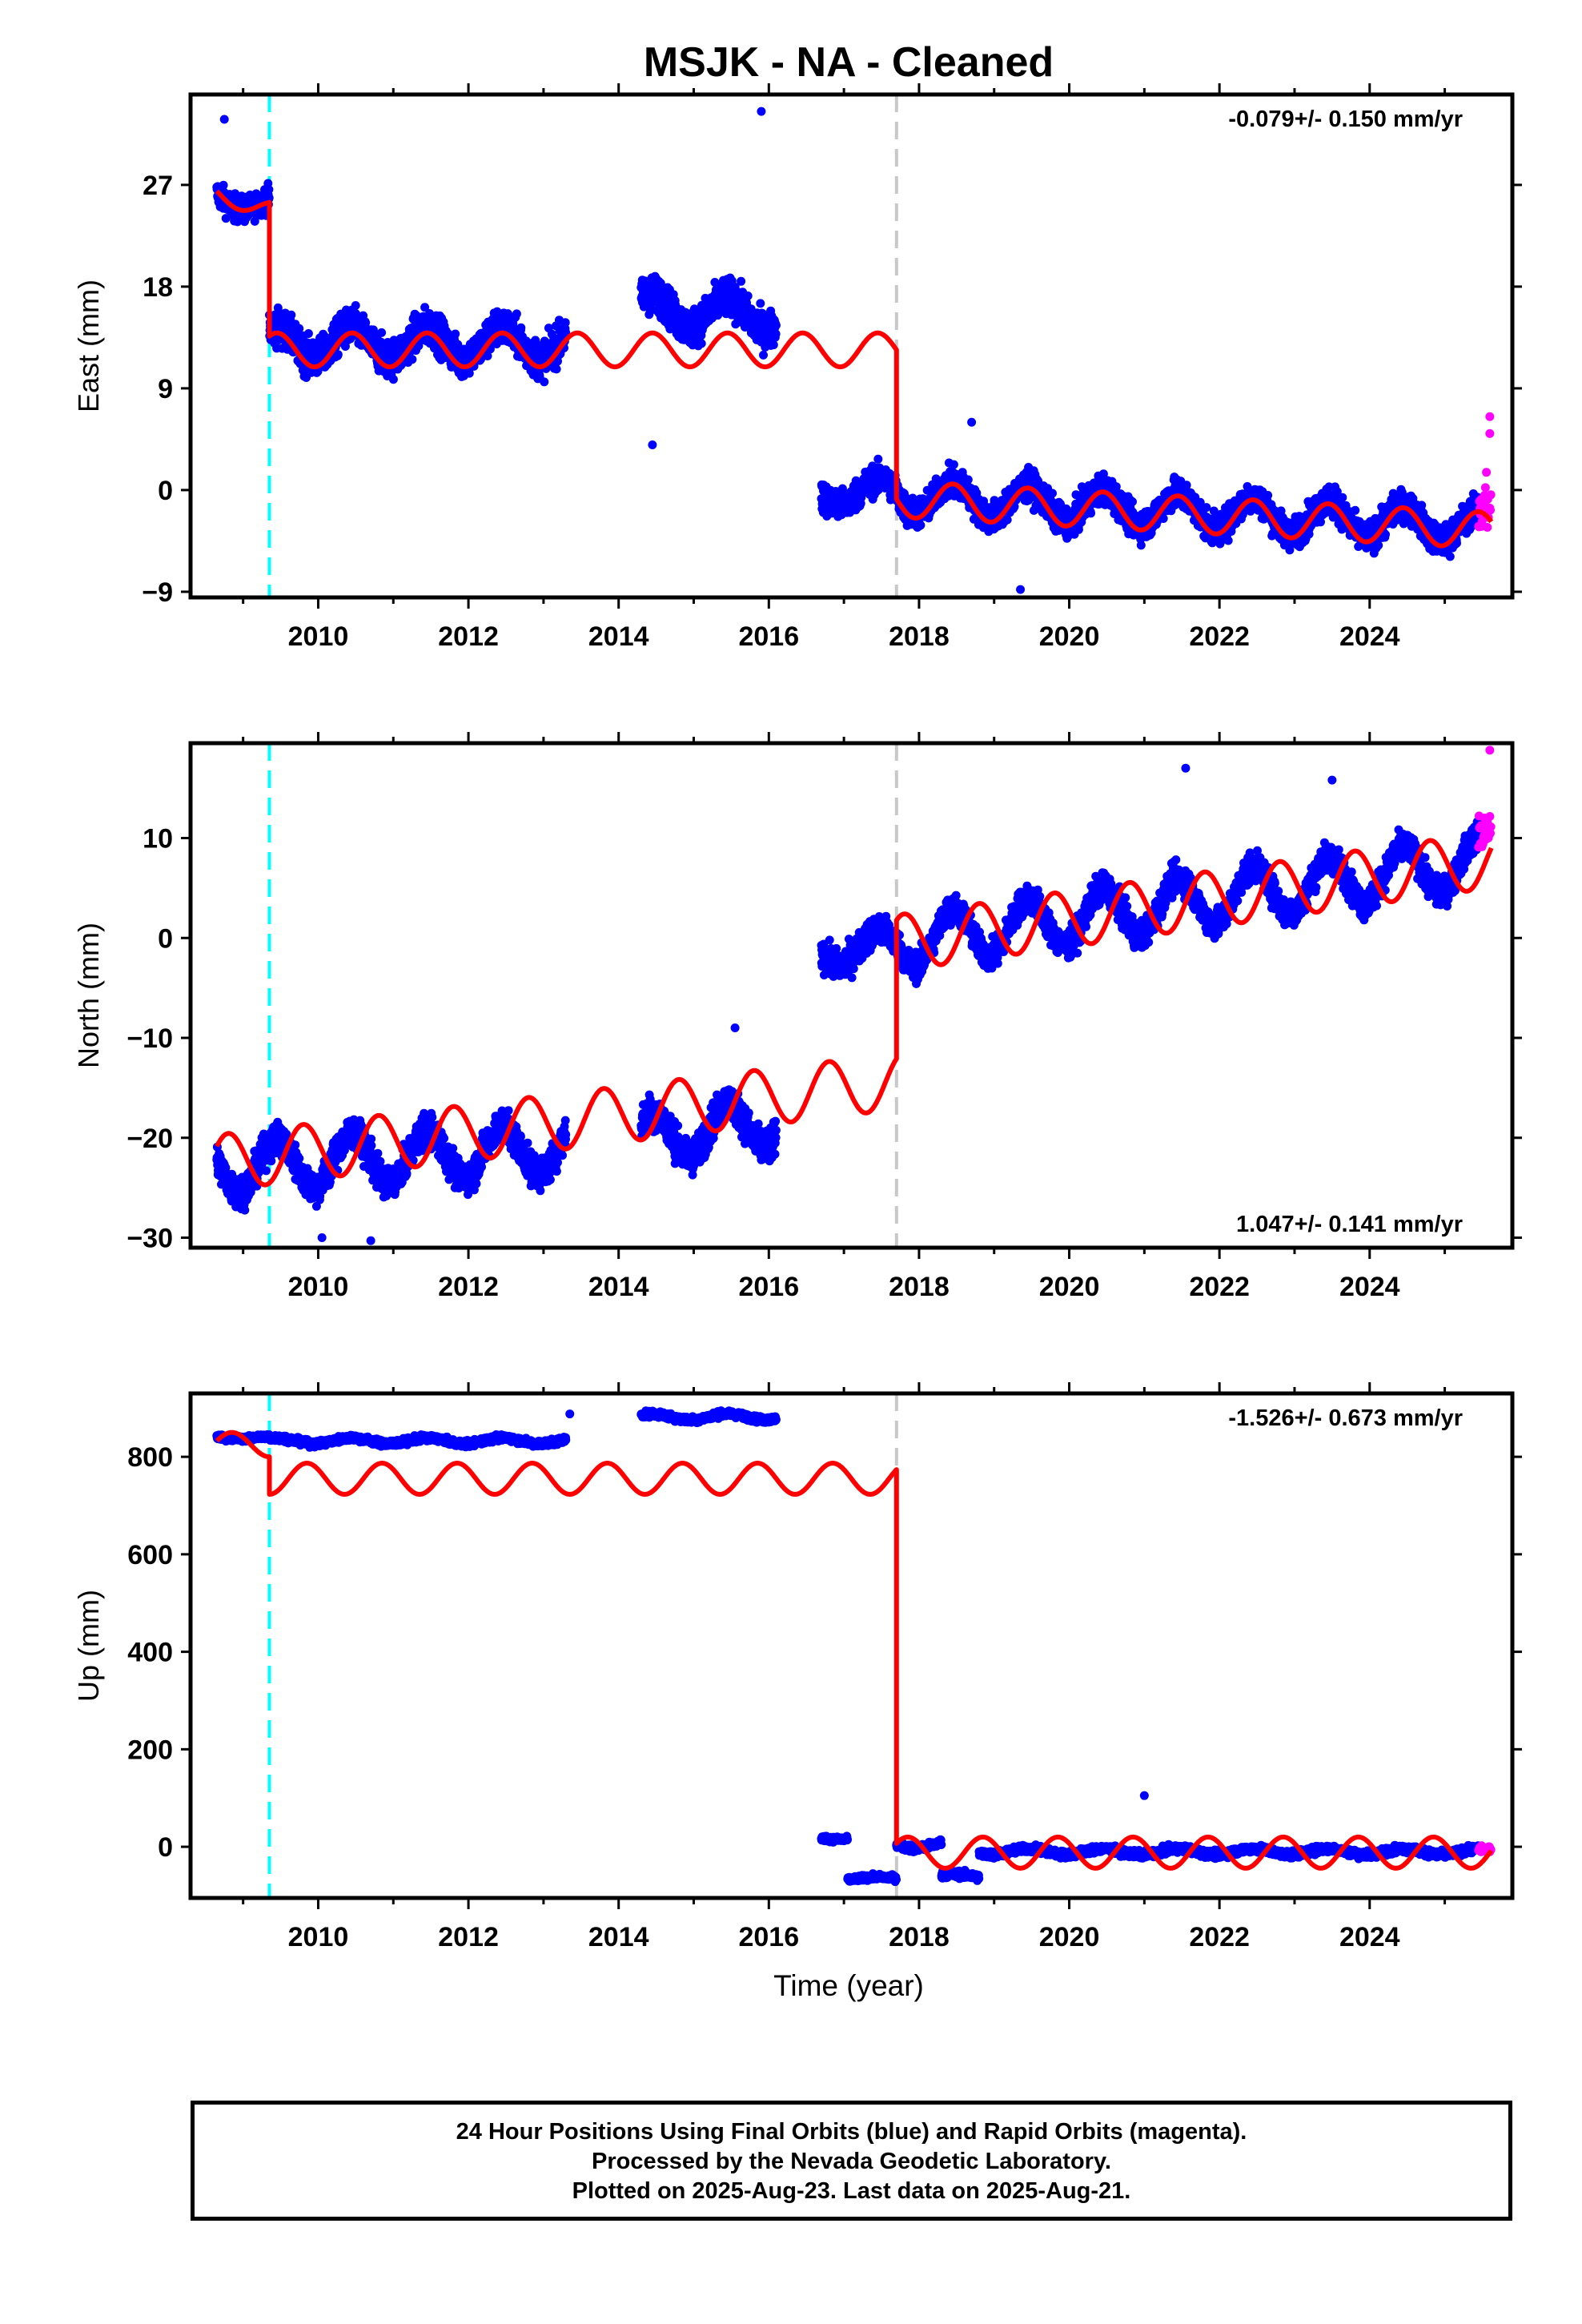 This screenshot has width=1582, height=2324. What do you see at coordinates (847, 370) in the screenshot?
I see `east-final-orbit-points` at bounding box center [847, 370].